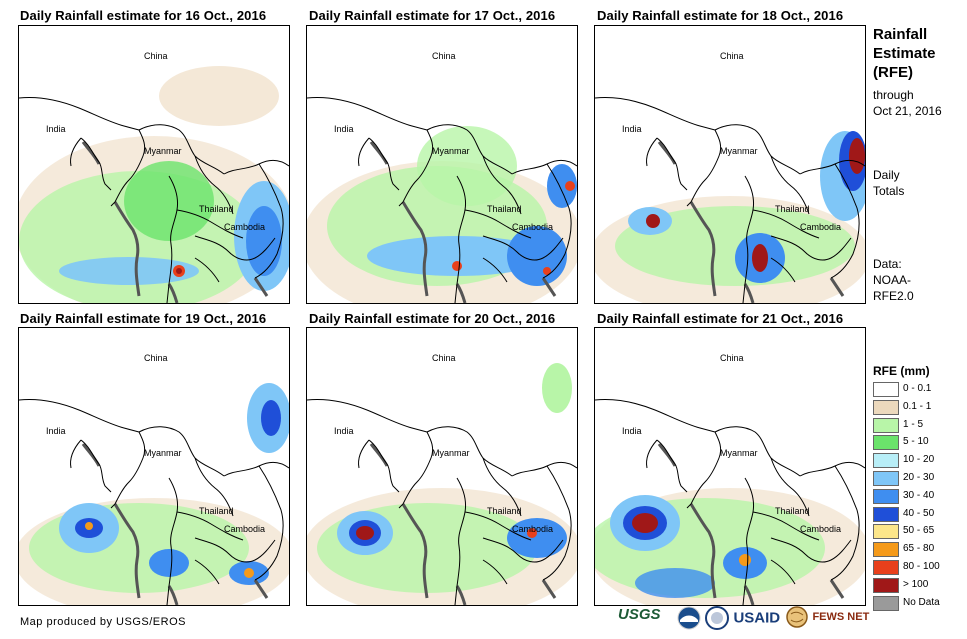 This screenshot has width=967, height=639. I want to click on usaid-logo-text: USAID, so click(757, 618).